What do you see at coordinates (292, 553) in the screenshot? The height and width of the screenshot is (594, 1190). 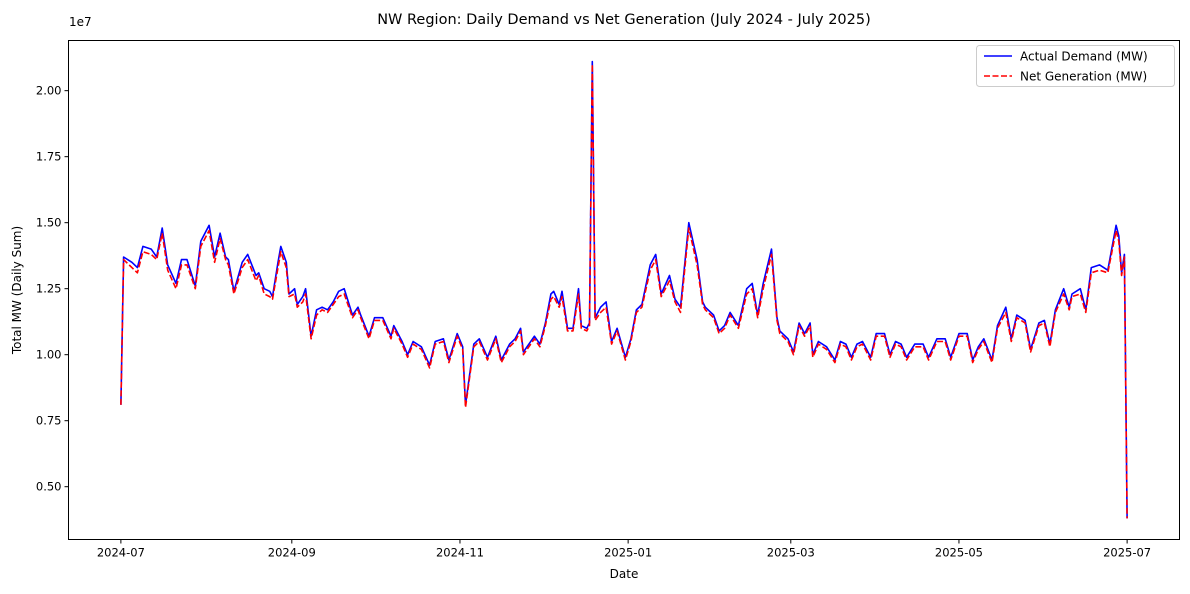 I see `x-tick-label: 2024-09` at bounding box center [292, 553].